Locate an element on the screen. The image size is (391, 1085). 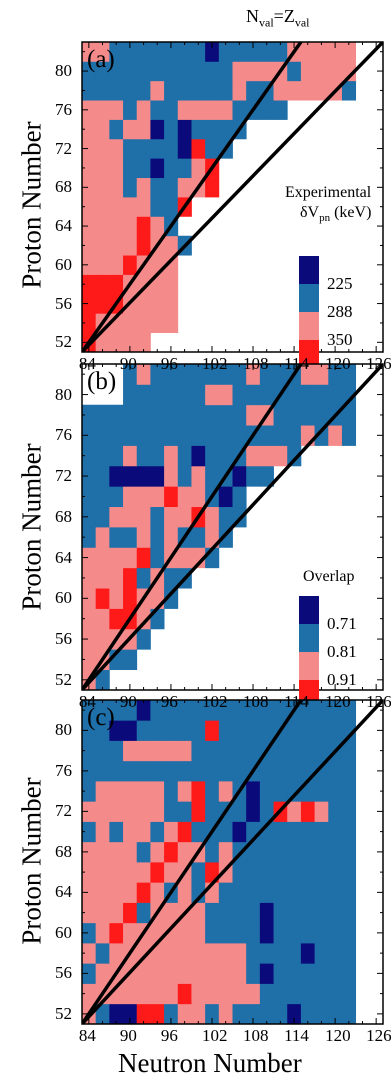
legend-value: 350 is located at coordinates (340, 339).